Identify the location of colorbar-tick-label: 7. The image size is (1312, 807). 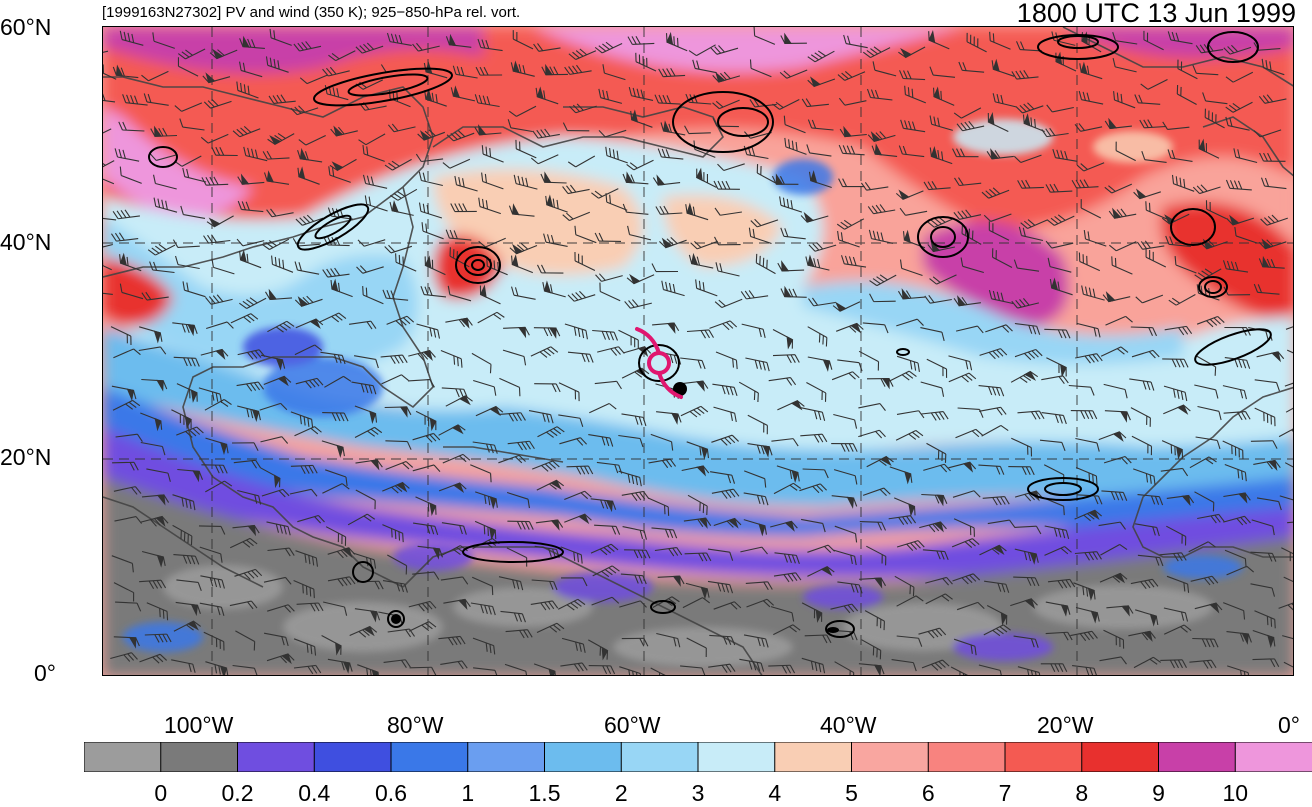
(1005, 793).